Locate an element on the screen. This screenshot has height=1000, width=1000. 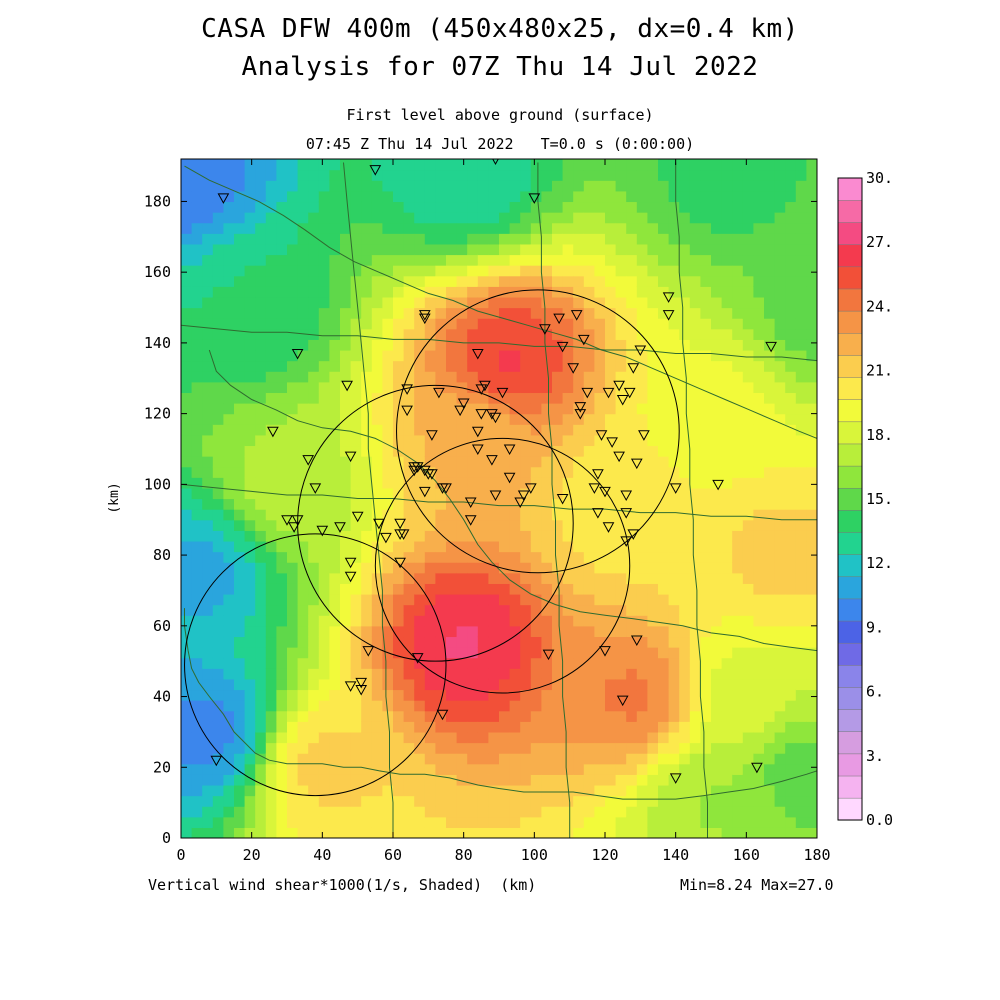
y-tick-label: 120 is located at coordinates (157, 414).